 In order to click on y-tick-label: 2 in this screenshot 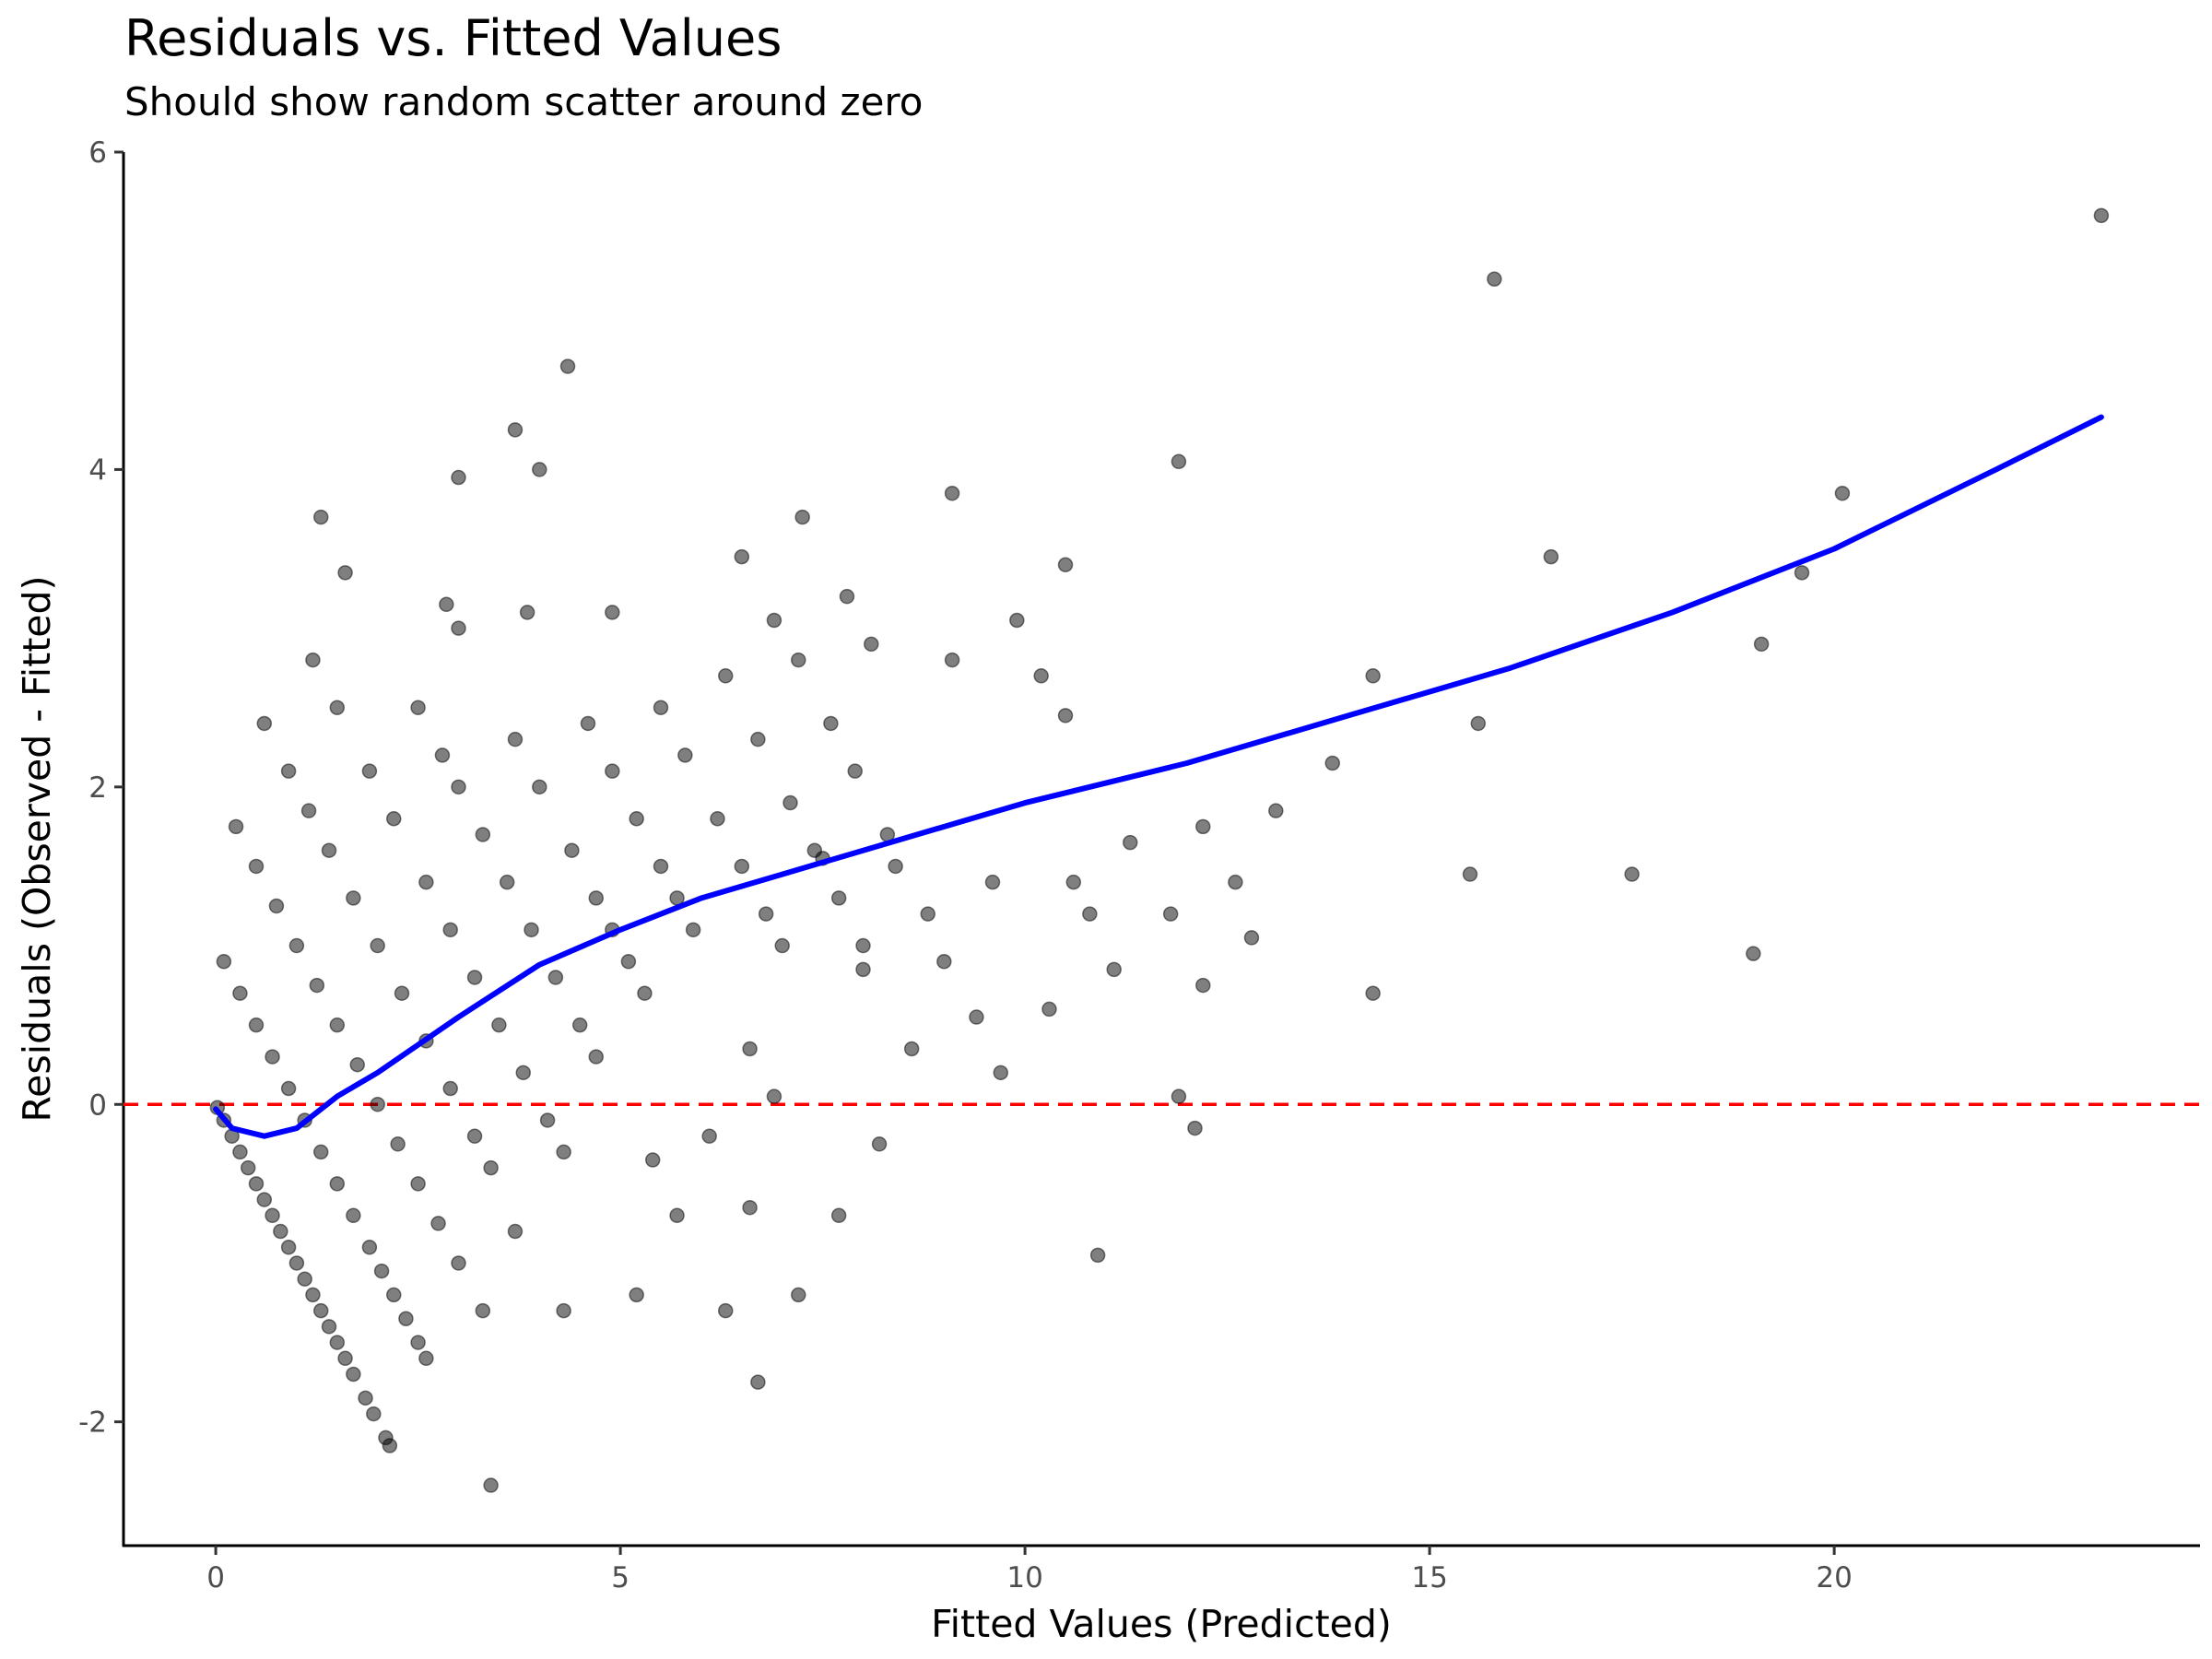, I will do `click(97, 788)`.